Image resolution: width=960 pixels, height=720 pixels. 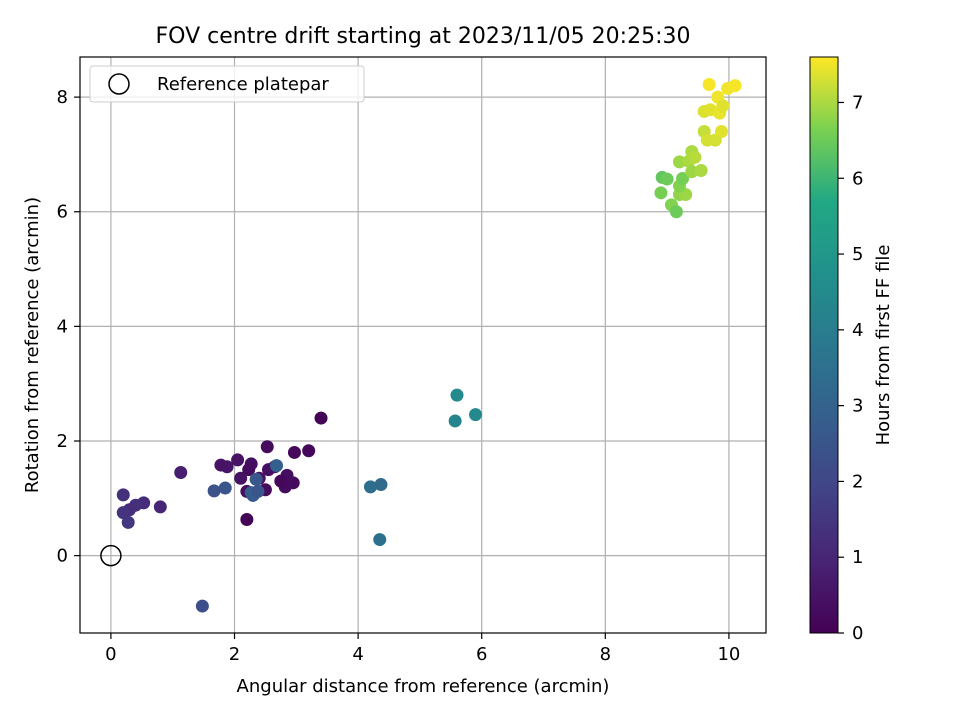 I want to click on colorbar-tick-label: 1, so click(x=857, y=557).